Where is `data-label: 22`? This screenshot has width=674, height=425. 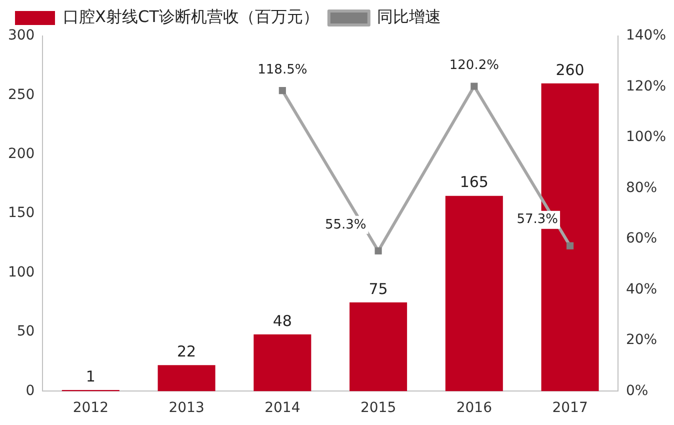
data-label: 22 is located at coordinates (186, 351).